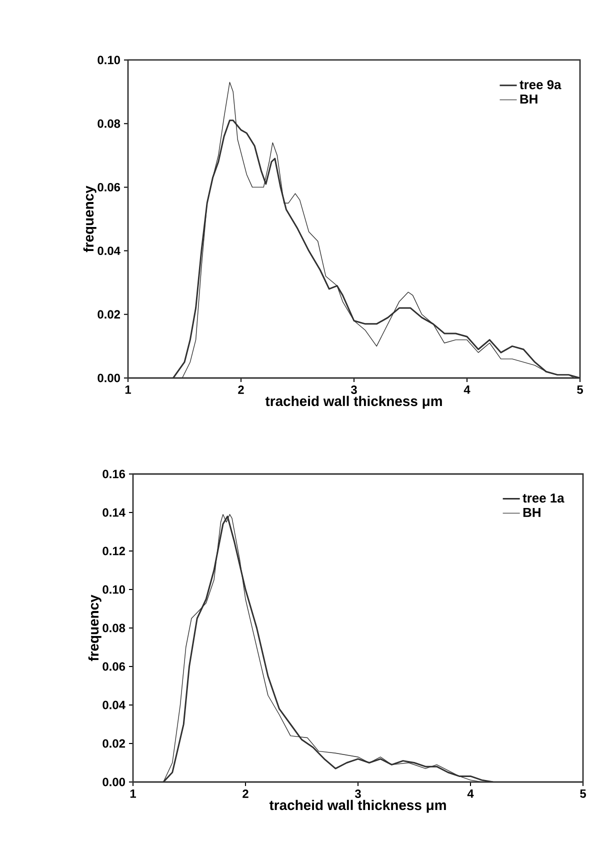 The image size is (608, 853). I want to click on y-tick-label: 0.16, so click(114, 474).